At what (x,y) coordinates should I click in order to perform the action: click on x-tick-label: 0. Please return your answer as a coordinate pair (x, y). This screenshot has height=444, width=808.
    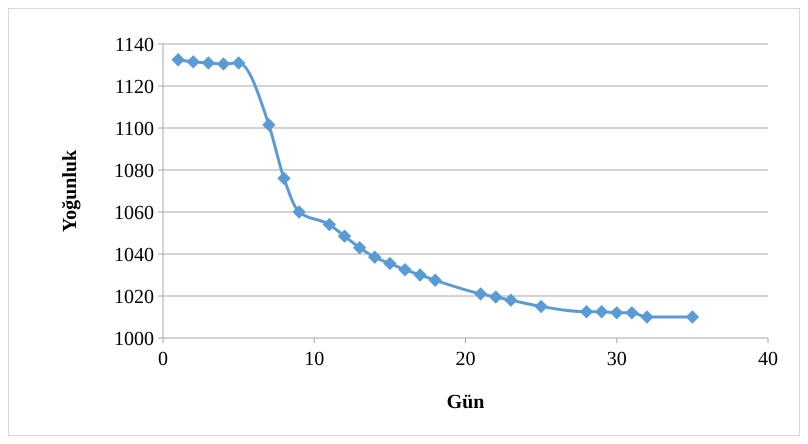
    Looking at the image, I should click on (163, 359).